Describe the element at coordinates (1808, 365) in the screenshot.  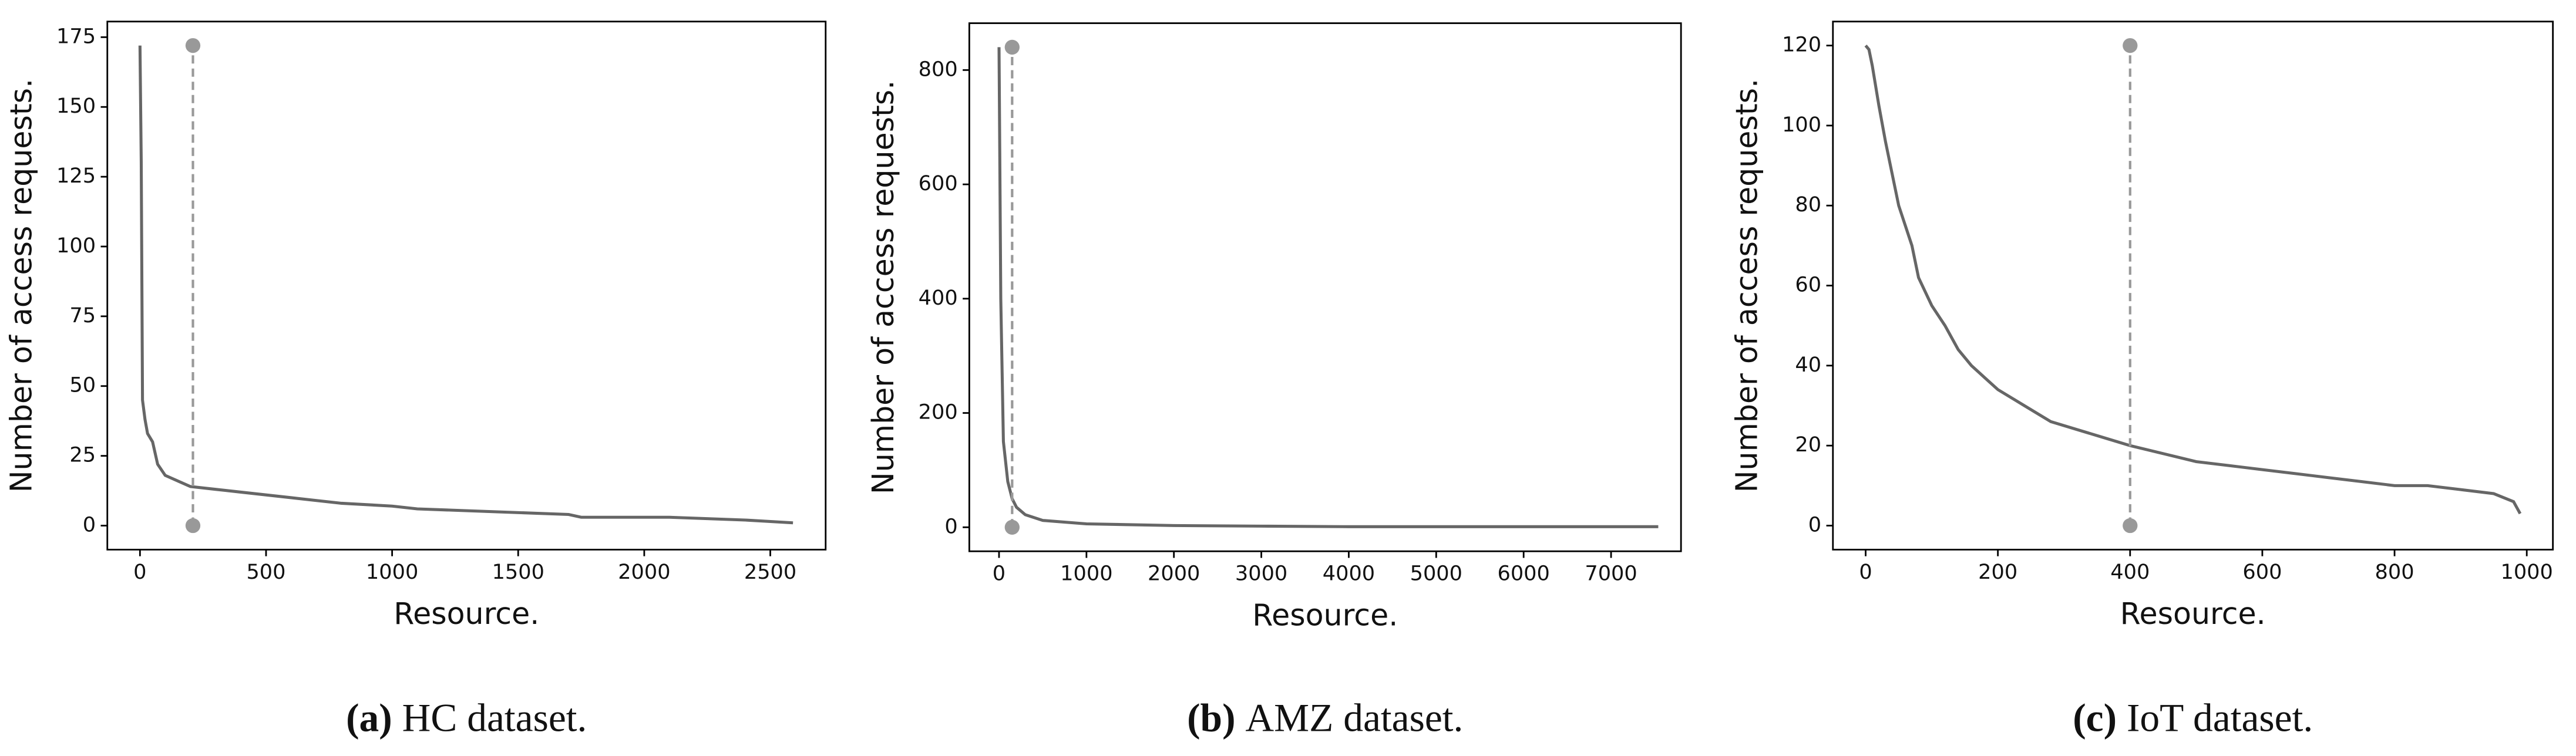
I see `y-tick-label: 40` at that location.